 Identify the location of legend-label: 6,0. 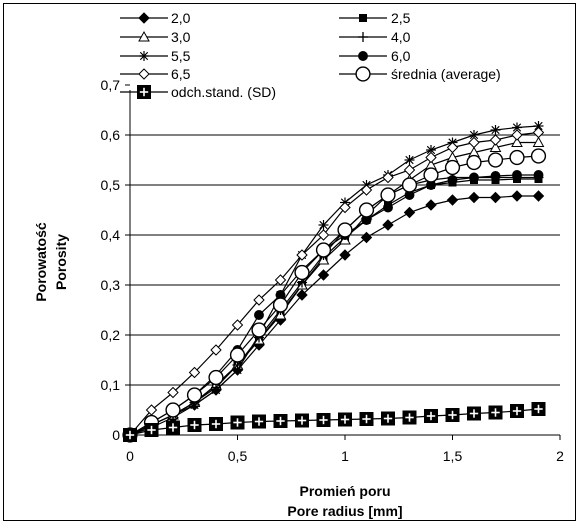
(401, 56).